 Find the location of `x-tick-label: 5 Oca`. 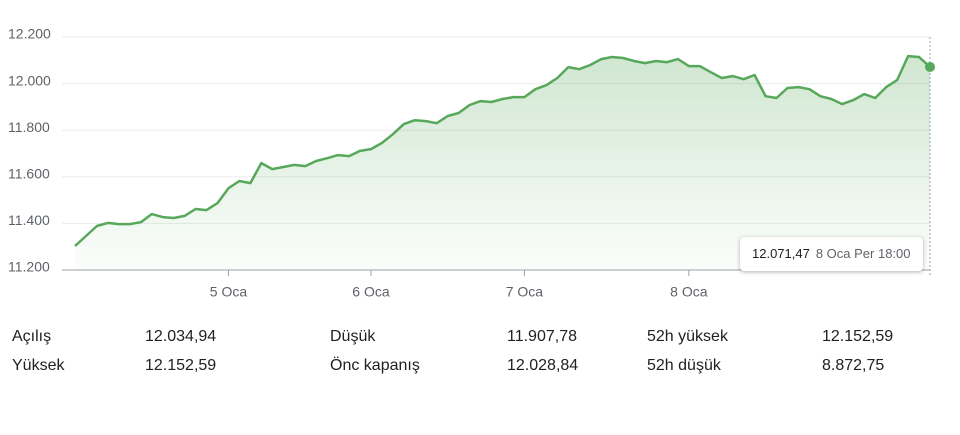

x-tick-label: 5 Oca is located at coordinates (229, 292).